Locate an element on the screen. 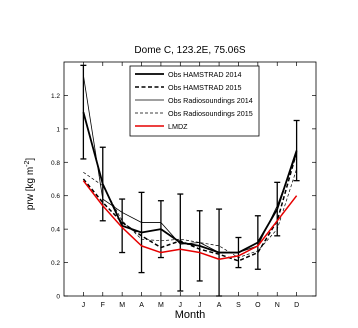 This screenshot has width=358, height=328. x-axis-label: Month is located at coordinates (190, 315).